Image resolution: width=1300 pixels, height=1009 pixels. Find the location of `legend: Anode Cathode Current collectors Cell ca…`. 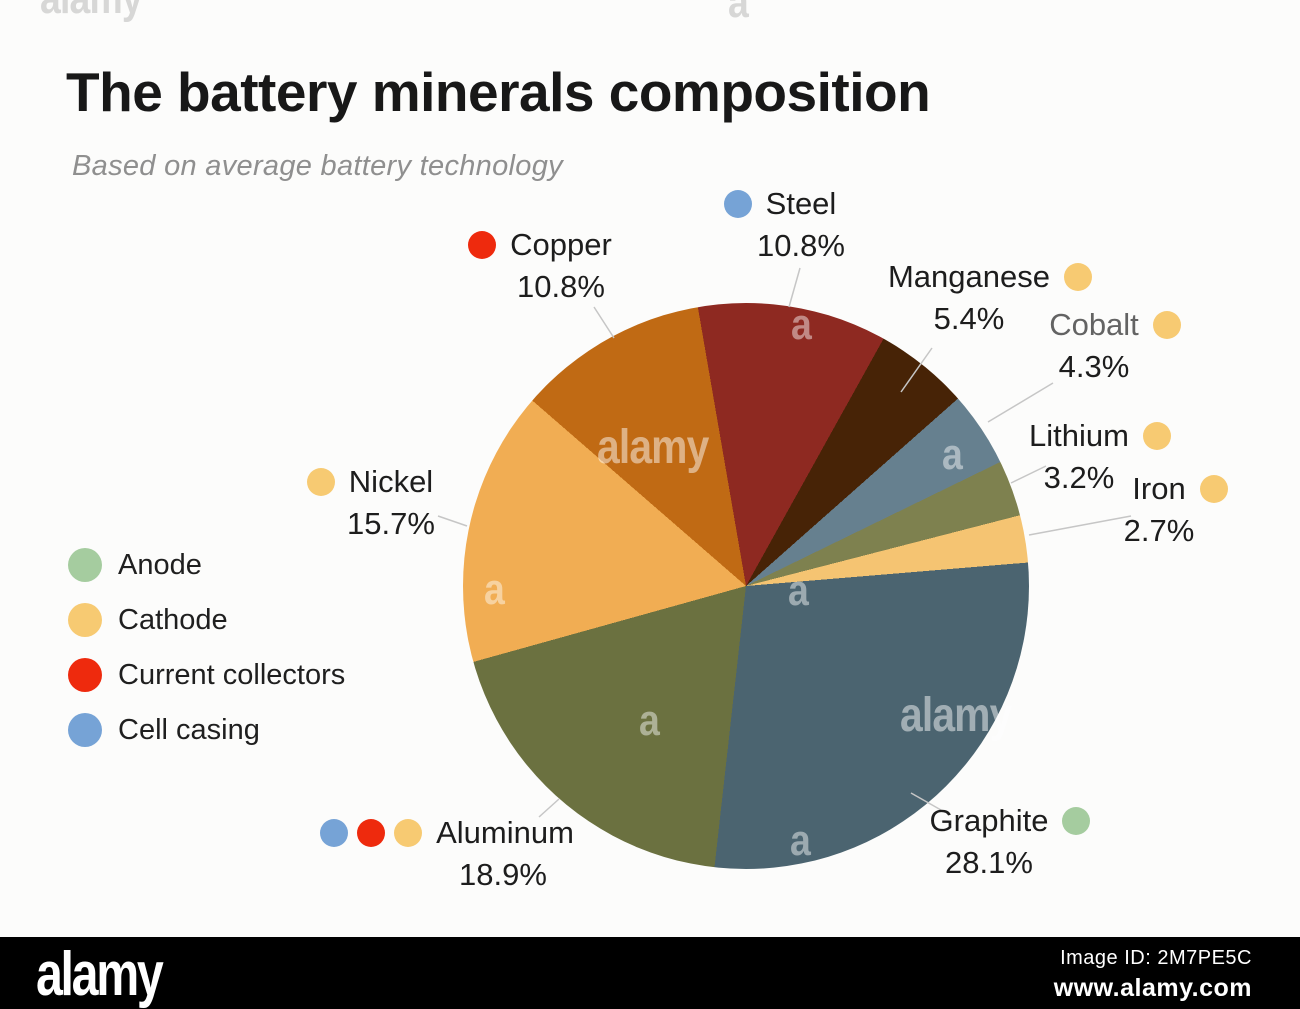

legend: Anode Cathode Current collectors Cell ca… is located at coordinates (206, 658).